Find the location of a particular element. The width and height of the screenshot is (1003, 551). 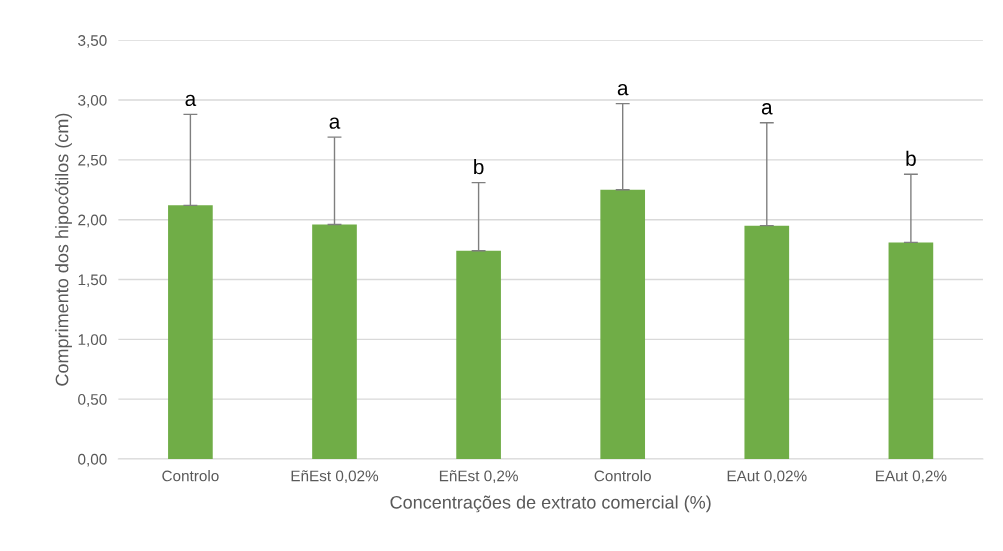

y-tick-label: 2,50 is located at coordinates (92, 161).